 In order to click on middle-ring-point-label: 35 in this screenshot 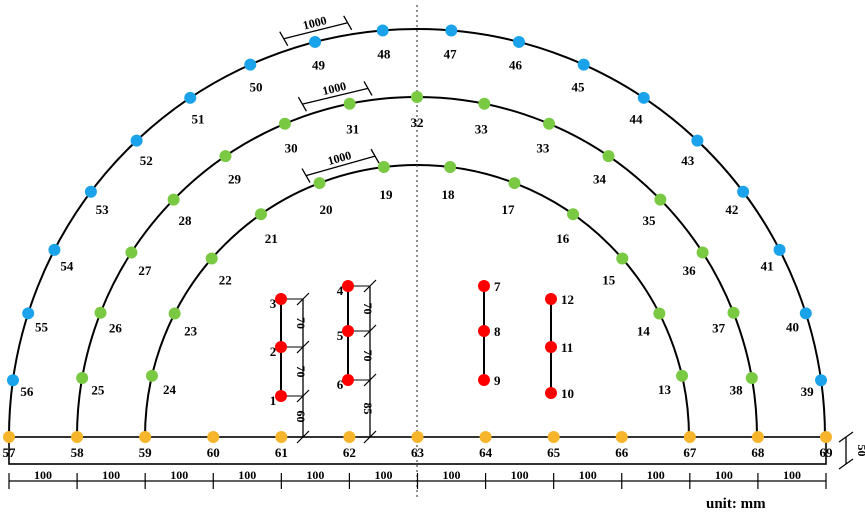, I will do `click(649, 220)`.